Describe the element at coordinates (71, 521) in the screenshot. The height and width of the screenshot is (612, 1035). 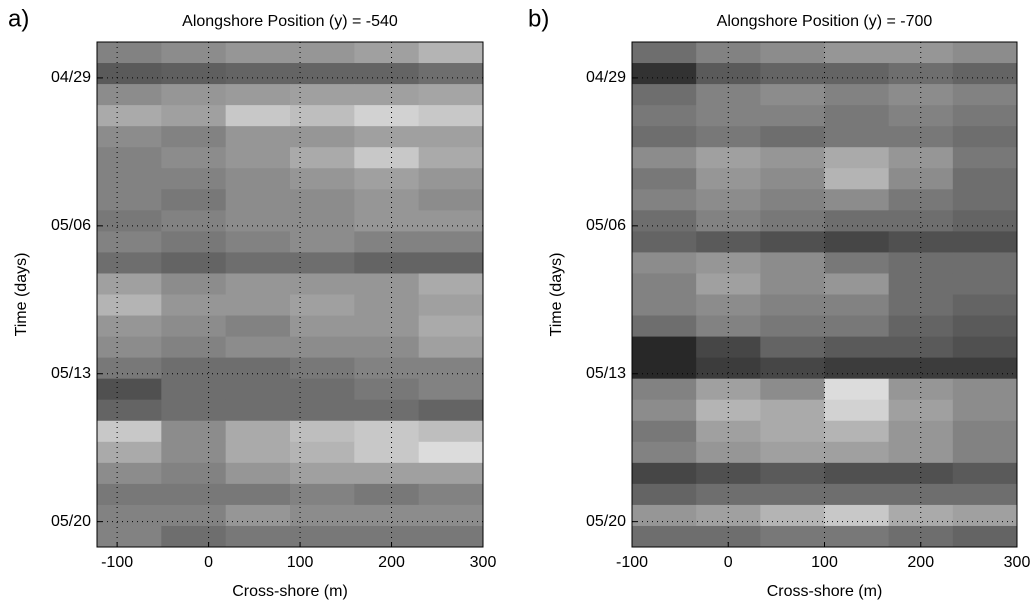
I see `y-tick-label: 05/20` at that location.